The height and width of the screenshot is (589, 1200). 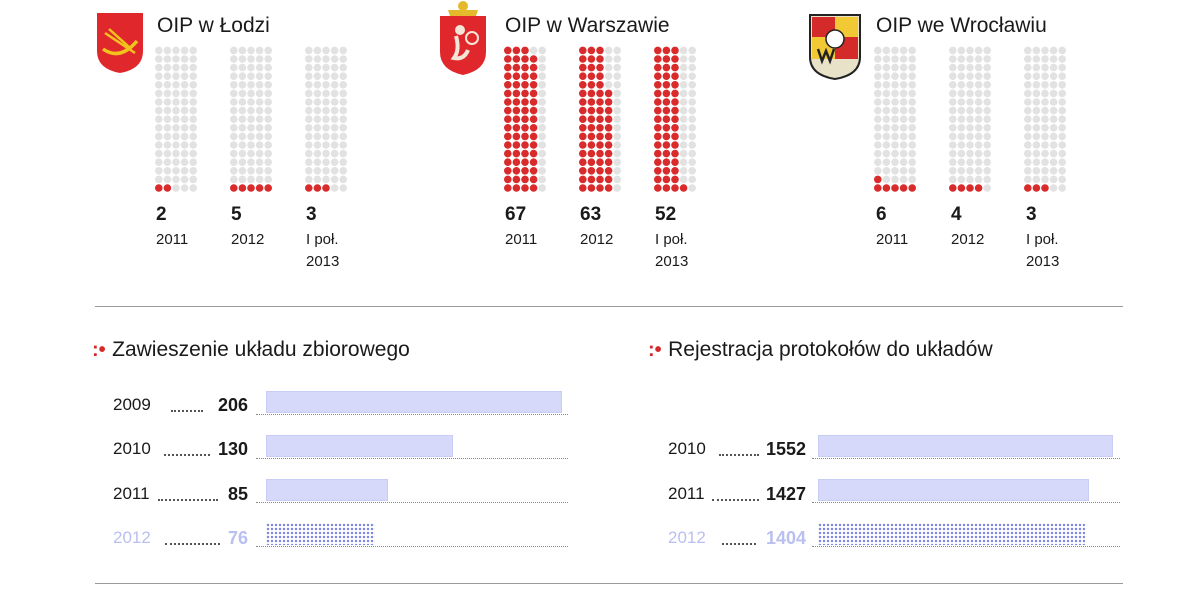 I want to click on zaw-value-2009: 206, so click(x=232, y=405).